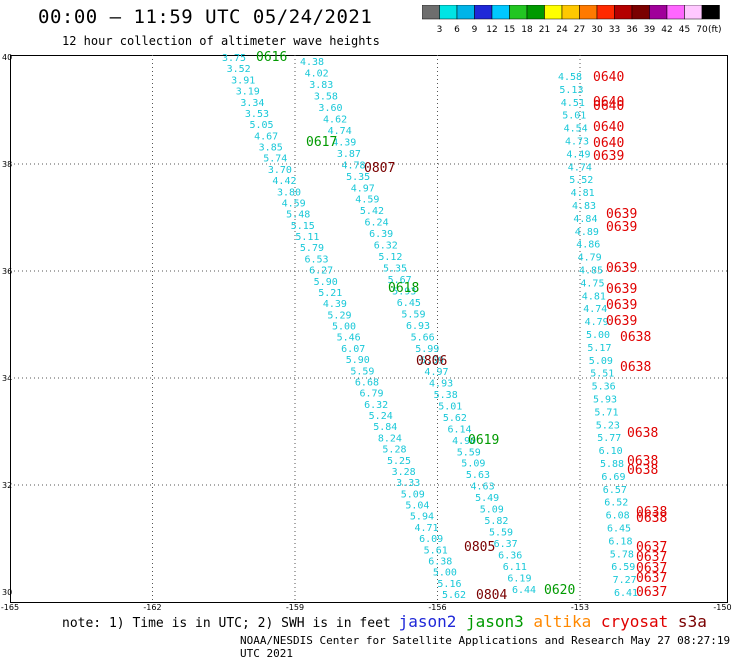 The image size is (740, 660). What do you see at coordinates (562, 30) in the screenshot?
I see `scale-label: 24` at bounding box center [562, 30].